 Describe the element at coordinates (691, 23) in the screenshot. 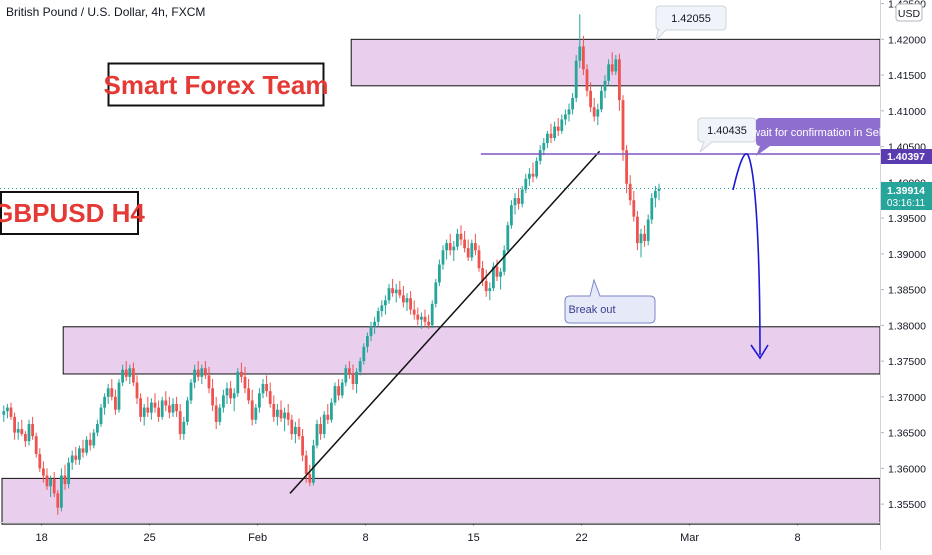

I see `high-callout: 1.42055` at that location.